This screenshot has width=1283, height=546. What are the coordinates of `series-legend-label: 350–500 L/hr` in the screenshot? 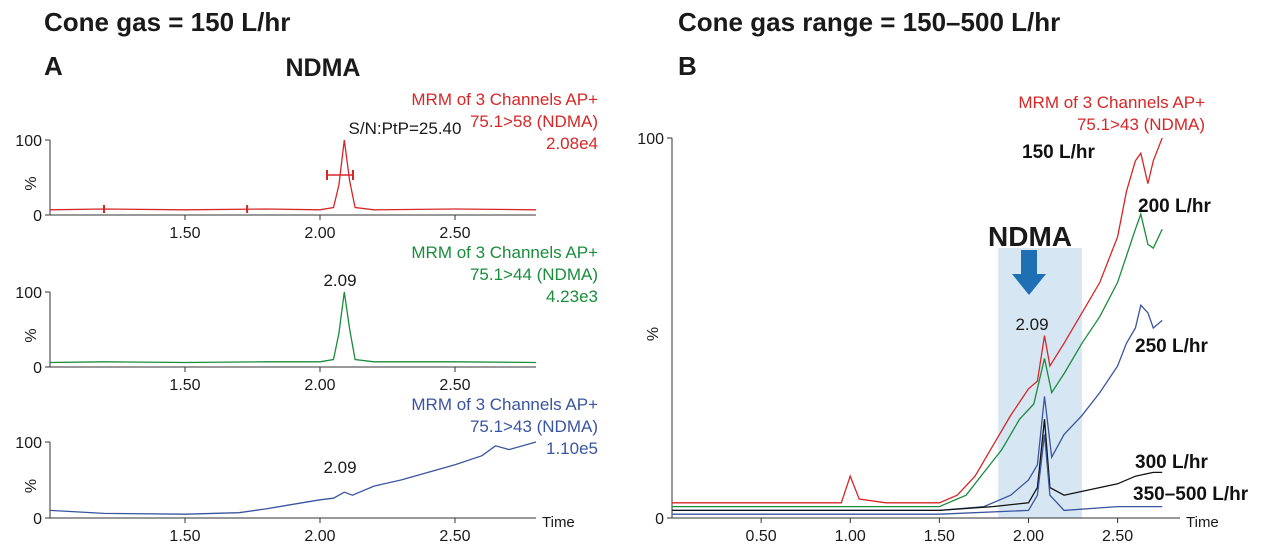 It's located at (1191, 494).